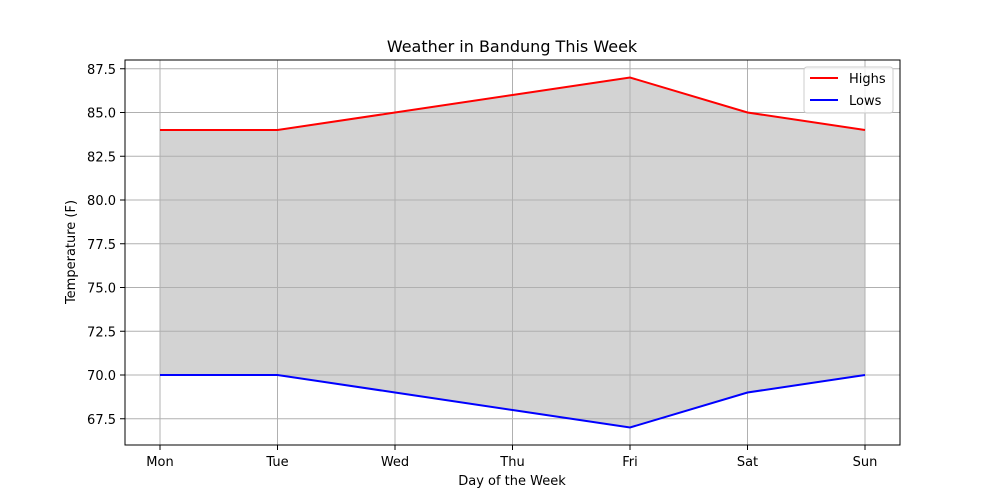 The height and width of the screenshot is (504, 1000). What do you see at coordinates (512, 46) in the screenshot?
I see `chart-title: Weather in Bandung This Week` at bounding box center [512, 46].